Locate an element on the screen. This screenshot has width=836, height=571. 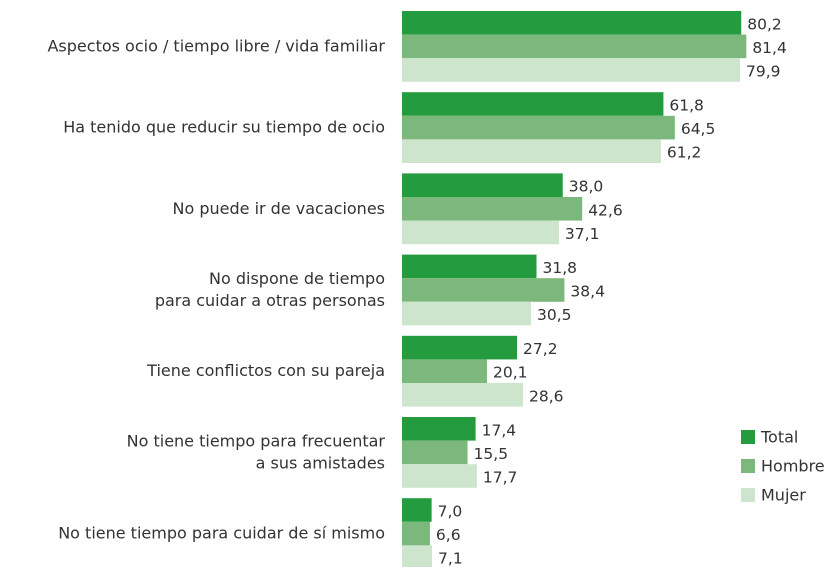
value-label: 27,2 is located at coordinates (540, 349).